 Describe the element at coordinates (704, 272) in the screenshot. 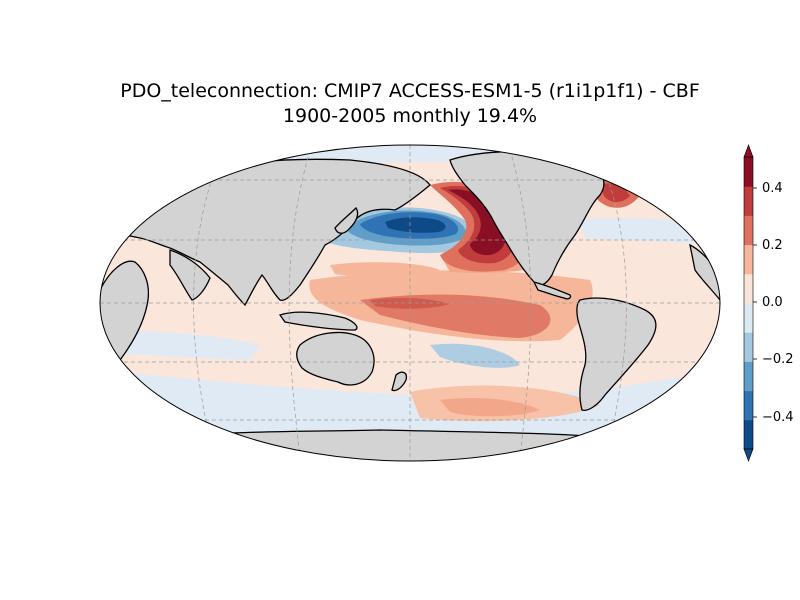

I see `land-europe-east-edge` at that location.